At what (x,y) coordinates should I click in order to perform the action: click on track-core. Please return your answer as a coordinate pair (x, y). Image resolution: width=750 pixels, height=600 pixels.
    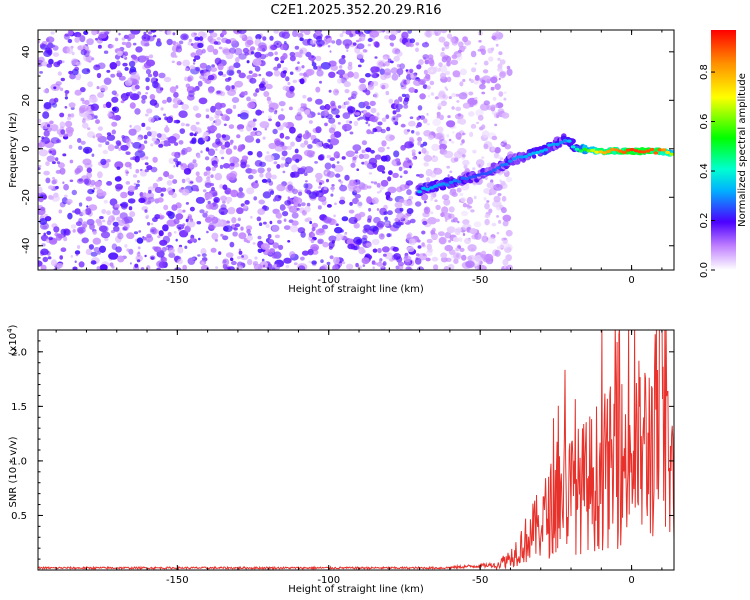
    Looking at the image, I should click on (565, 141).